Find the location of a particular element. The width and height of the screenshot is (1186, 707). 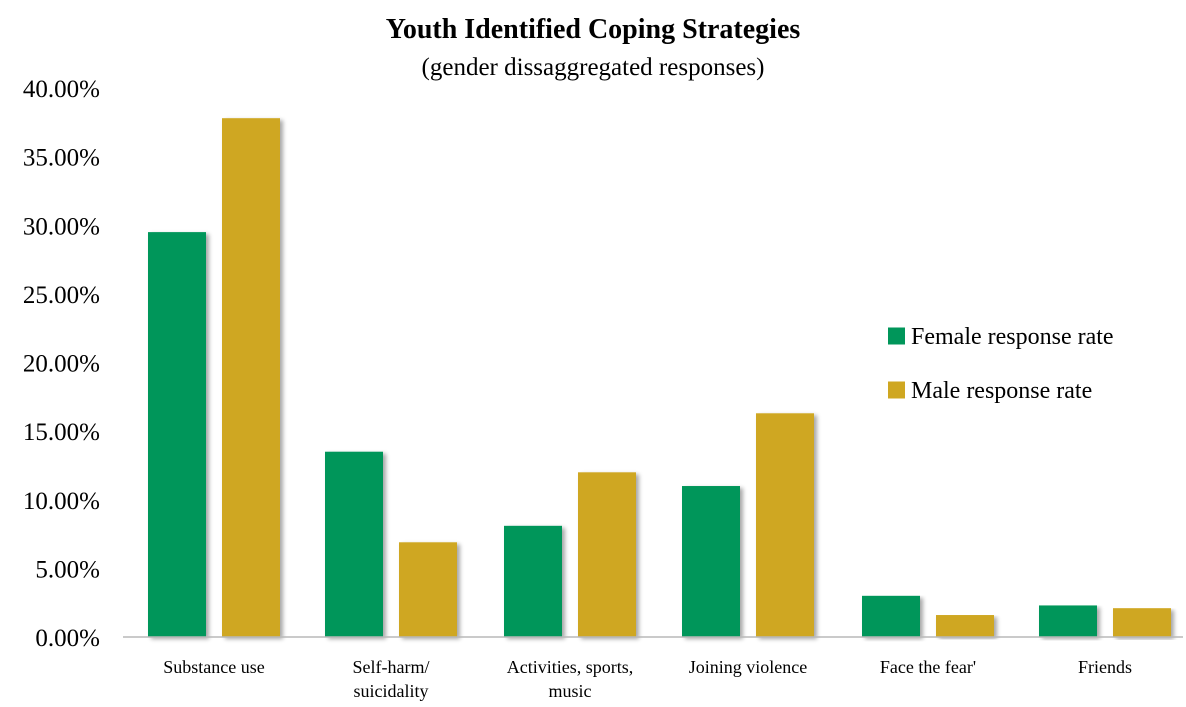

y-tick-label: 20.00% is located at coordinates (61, 364).